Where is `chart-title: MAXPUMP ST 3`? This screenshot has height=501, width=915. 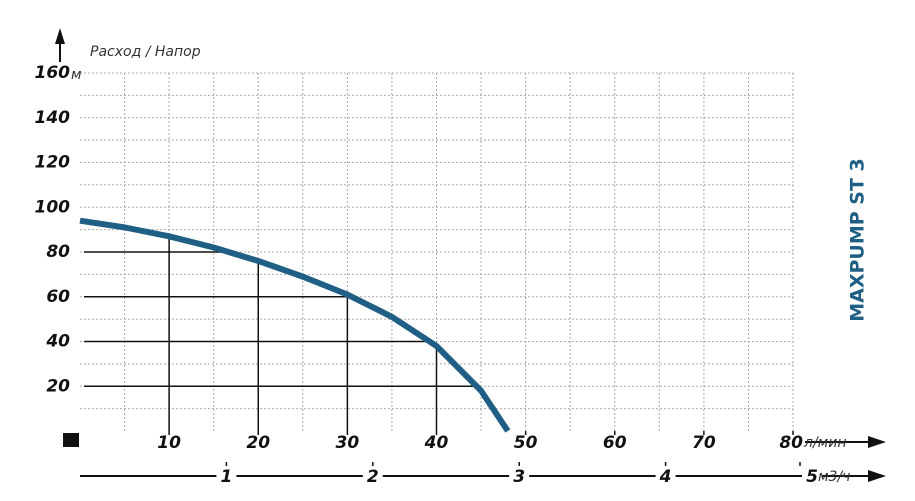 chart-title: MAXPUMP ST 3 is located at coordinates (858, 240).